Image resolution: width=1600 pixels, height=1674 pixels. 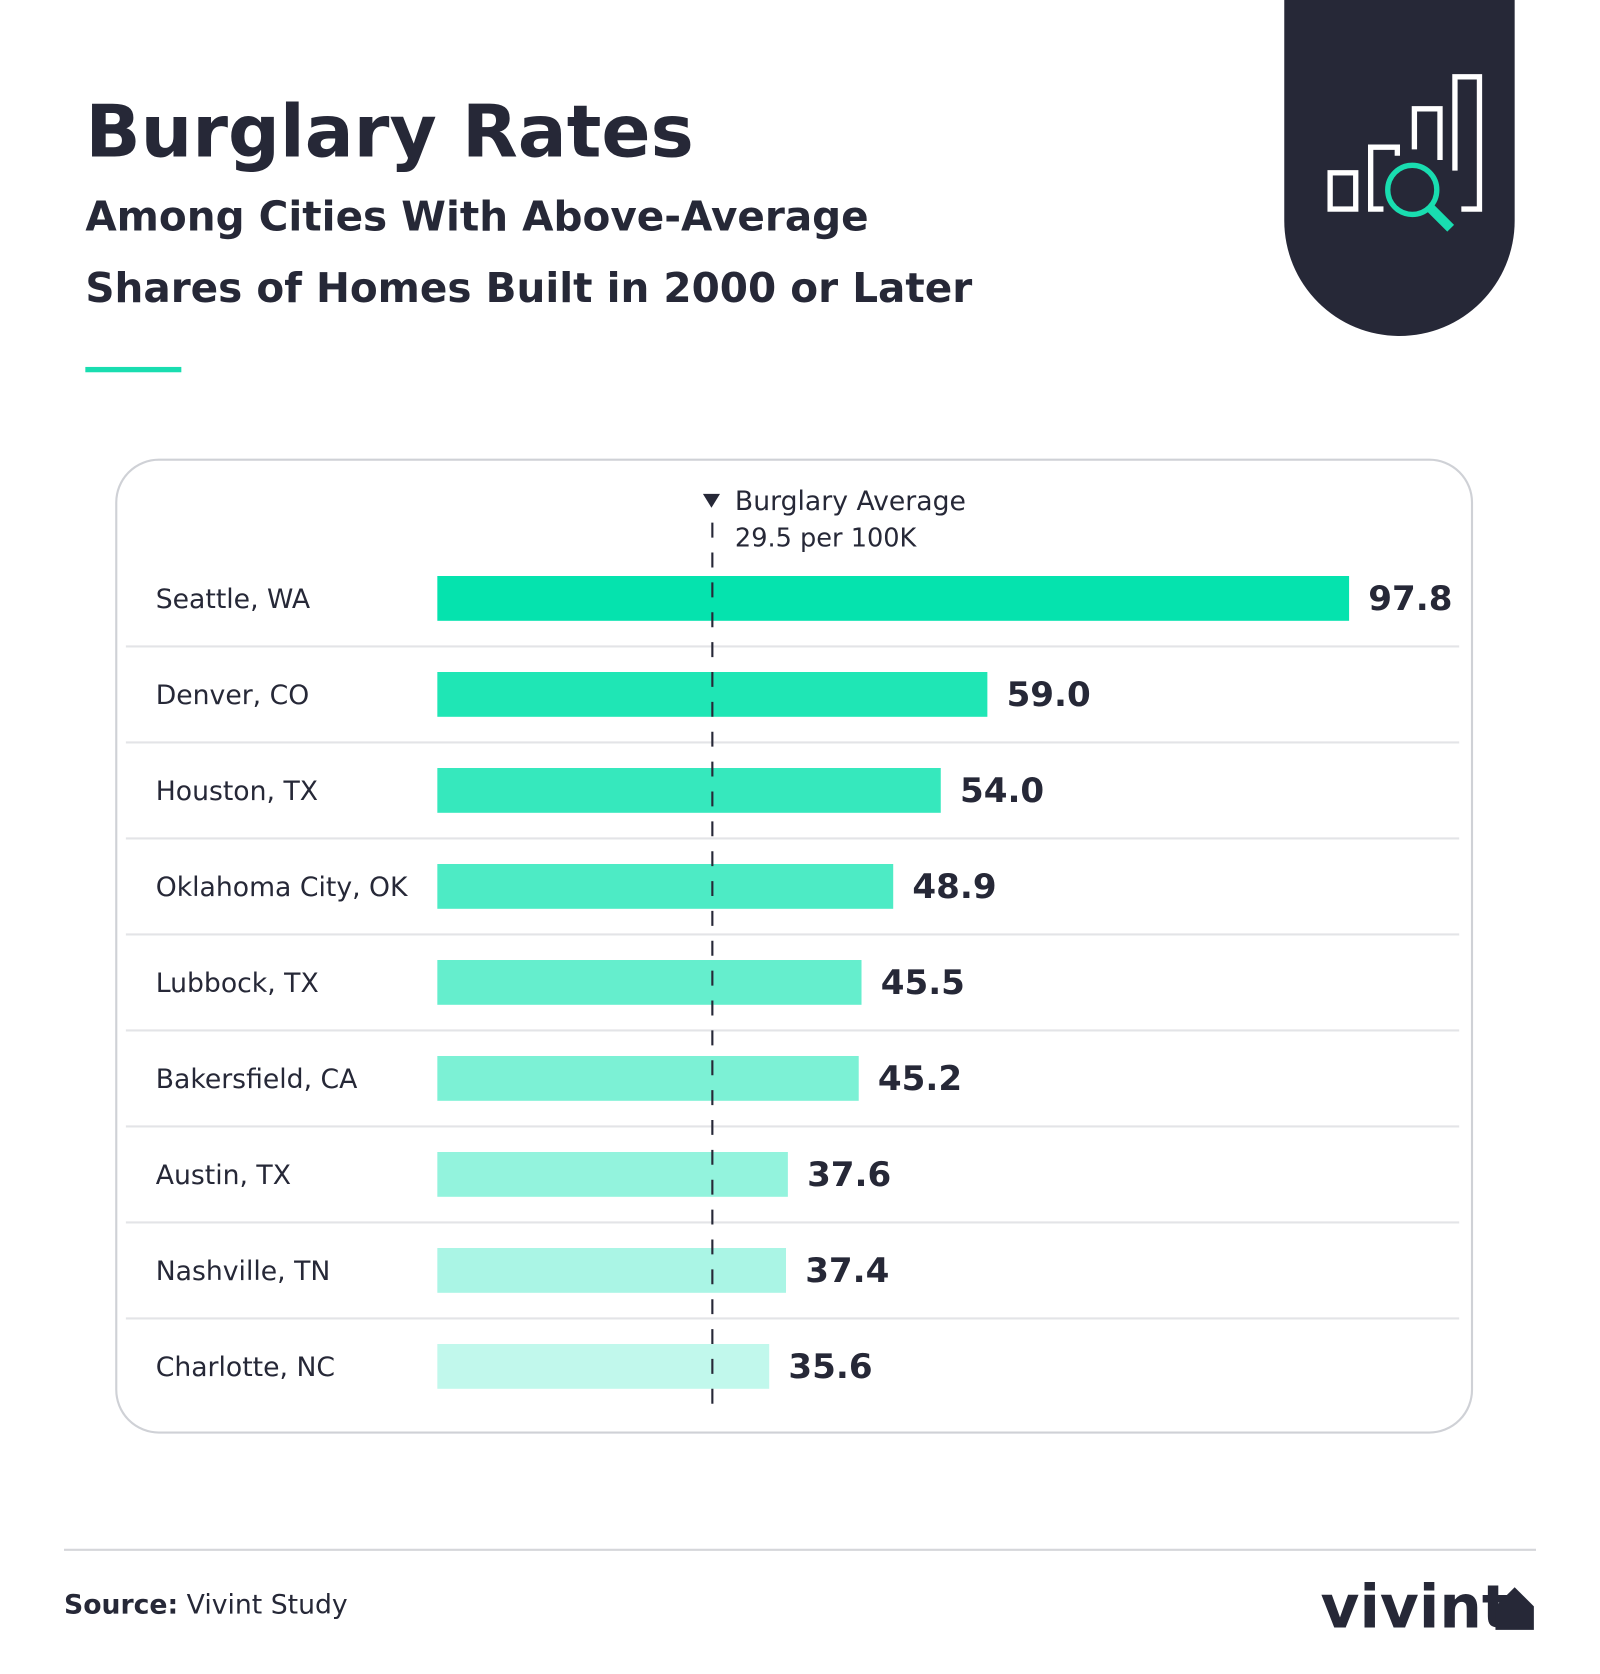 I want to click on source-label: Source:, so click(x=121, y=1604).